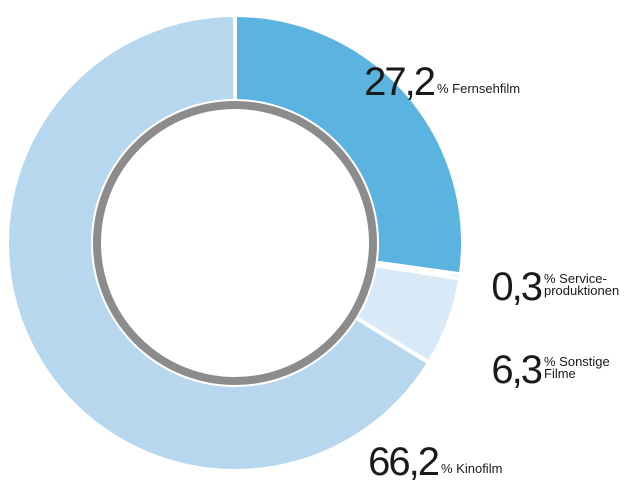 The width and height of the screenshot is (644, 495). What do you see at coordinates (516, 370) in the screenshot?
I see `value-label: 6,3` at bounding box center [516, 370].